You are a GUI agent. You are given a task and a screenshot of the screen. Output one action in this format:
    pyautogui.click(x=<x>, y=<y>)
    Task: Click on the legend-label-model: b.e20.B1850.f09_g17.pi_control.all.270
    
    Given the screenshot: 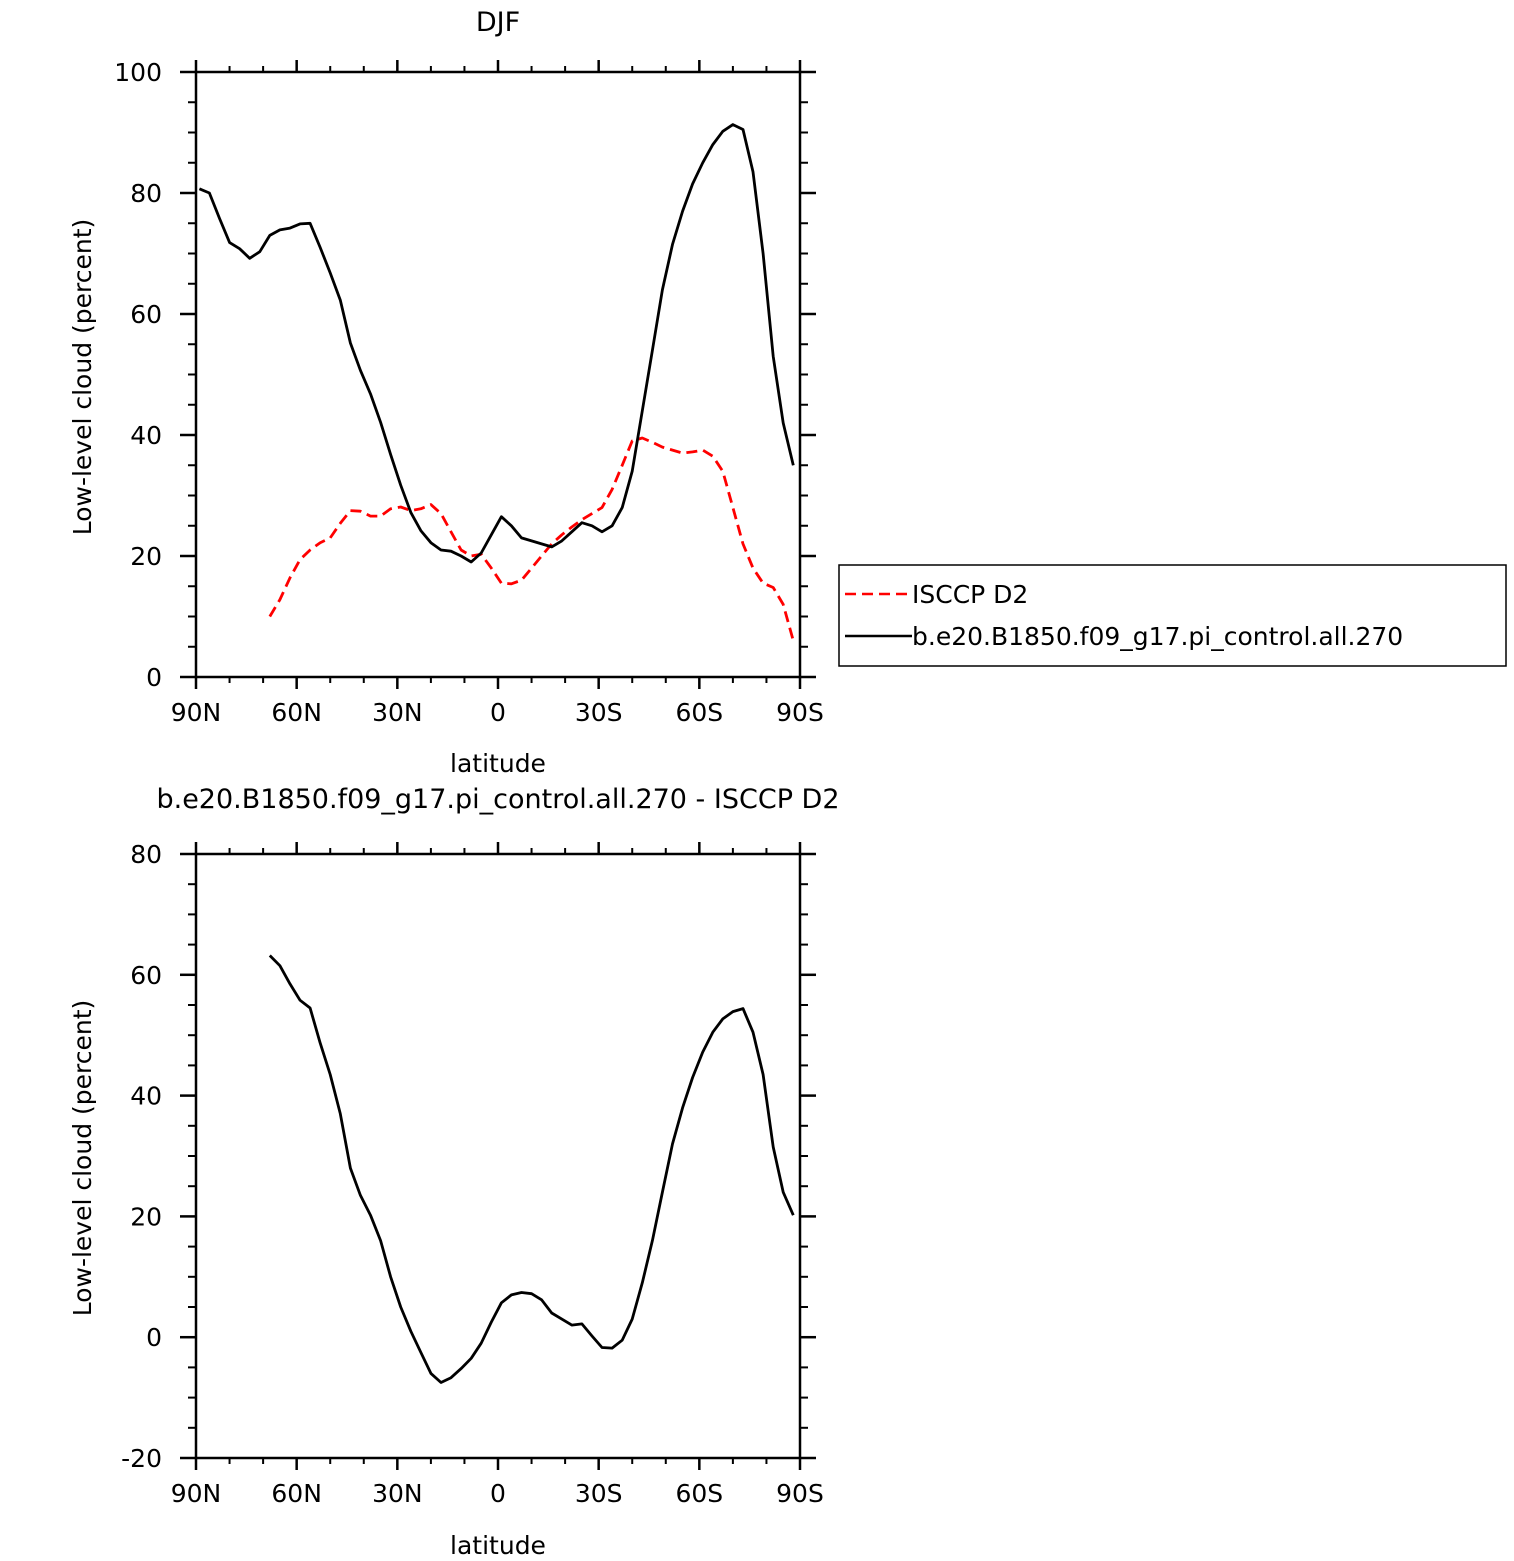 What is the action you would take?
    pyautogui.click(x=1157, y=636)
    